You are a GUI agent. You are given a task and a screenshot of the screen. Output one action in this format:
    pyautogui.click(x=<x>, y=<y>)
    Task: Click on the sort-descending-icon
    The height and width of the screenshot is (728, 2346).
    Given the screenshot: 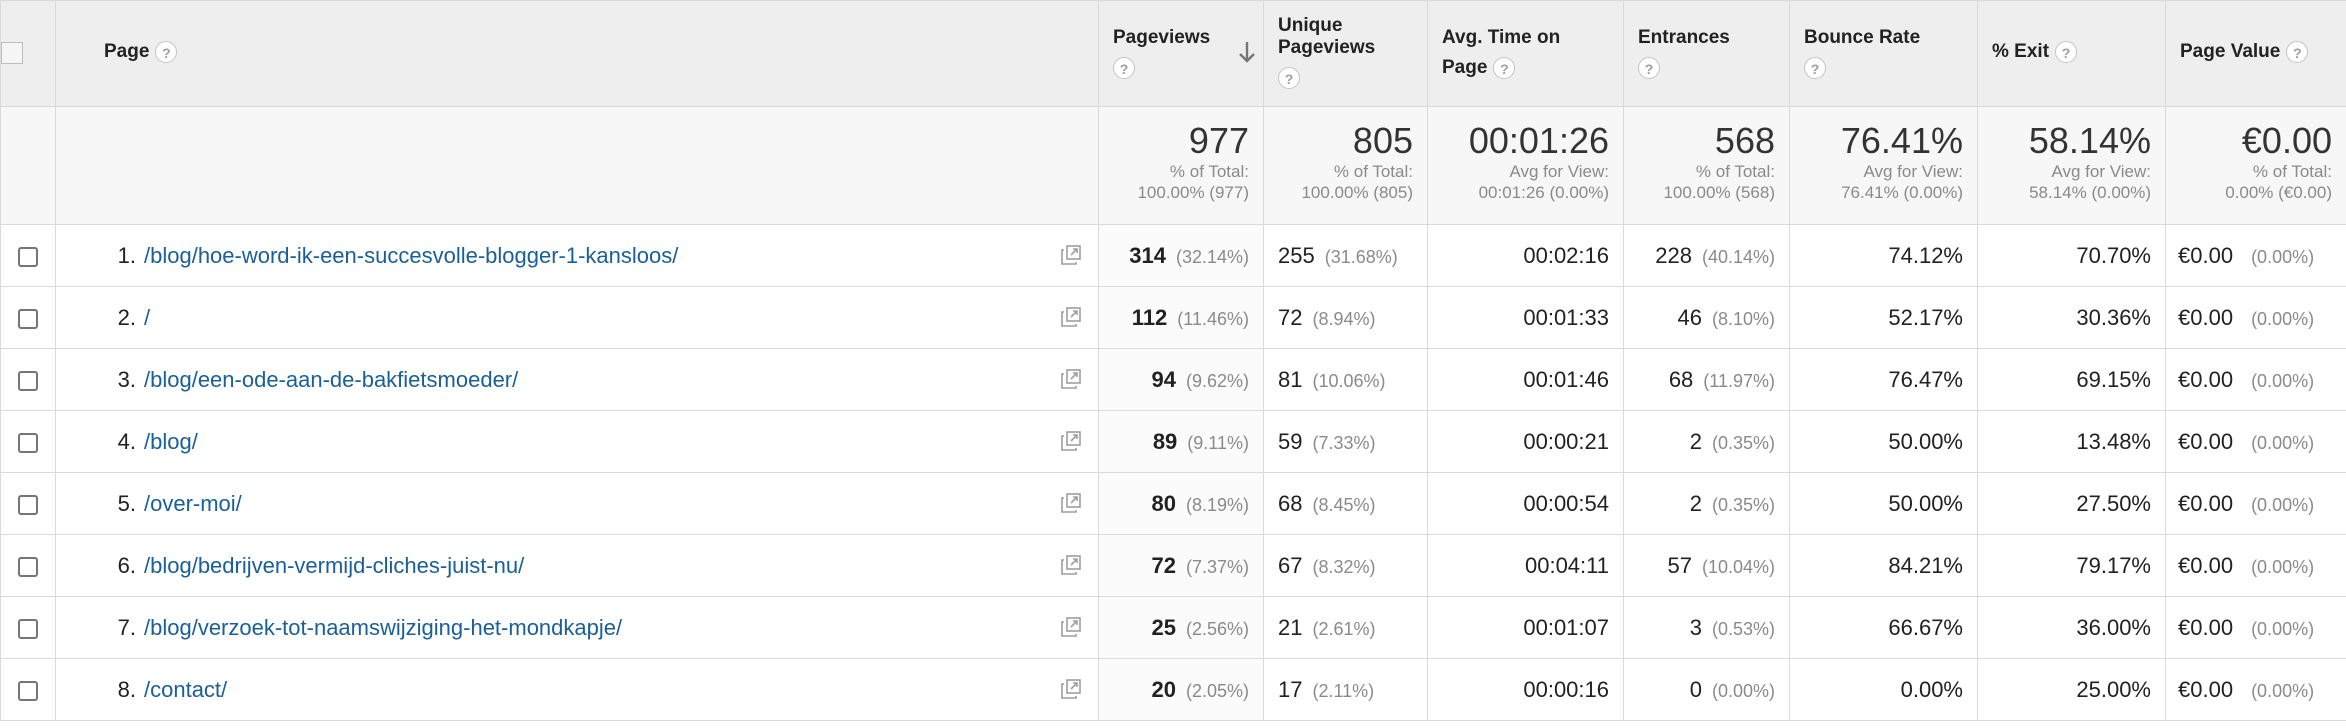 What is the action you would take?
    pyautogui.click(x=1247, y=52)
    